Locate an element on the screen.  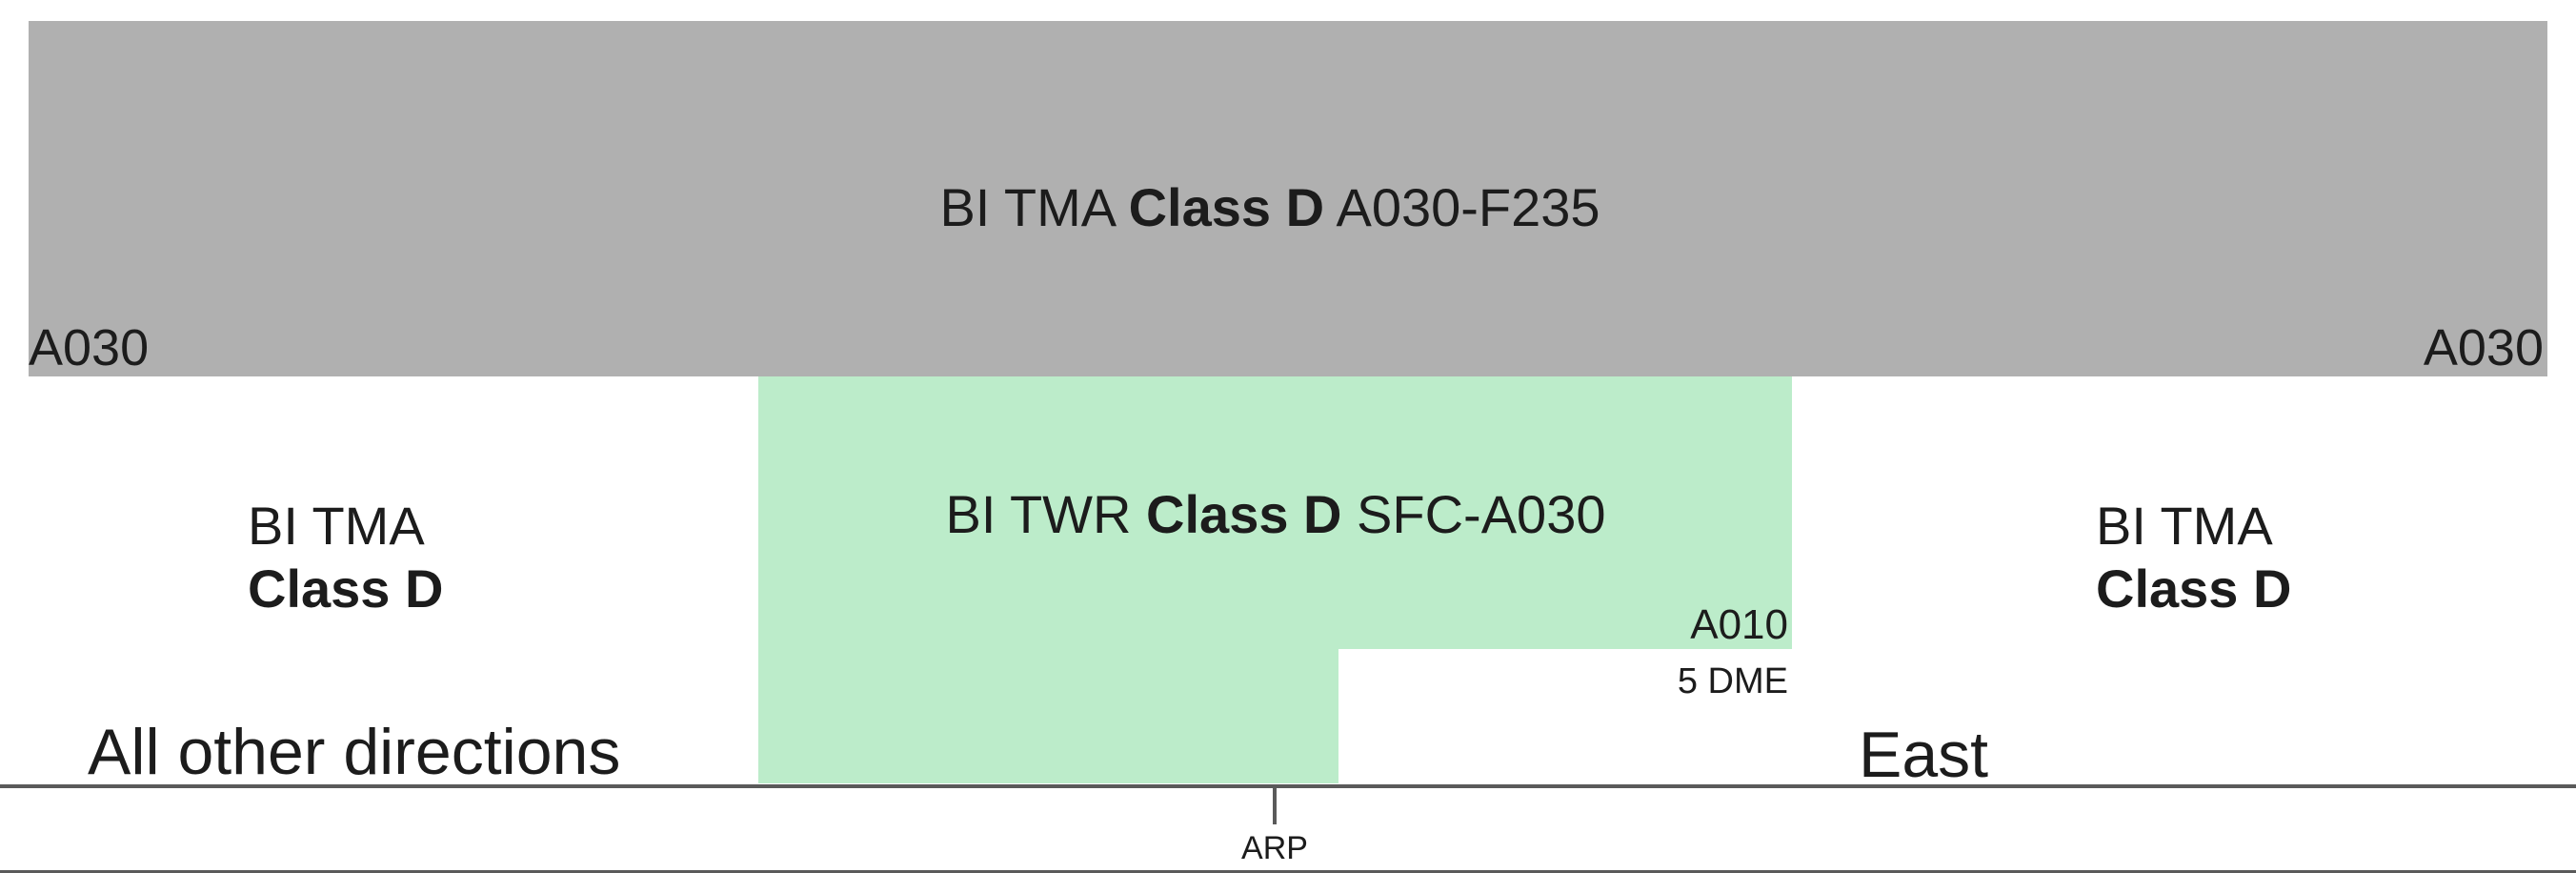
twr-class-d-area-lower is located at coordinates (1048, 716).